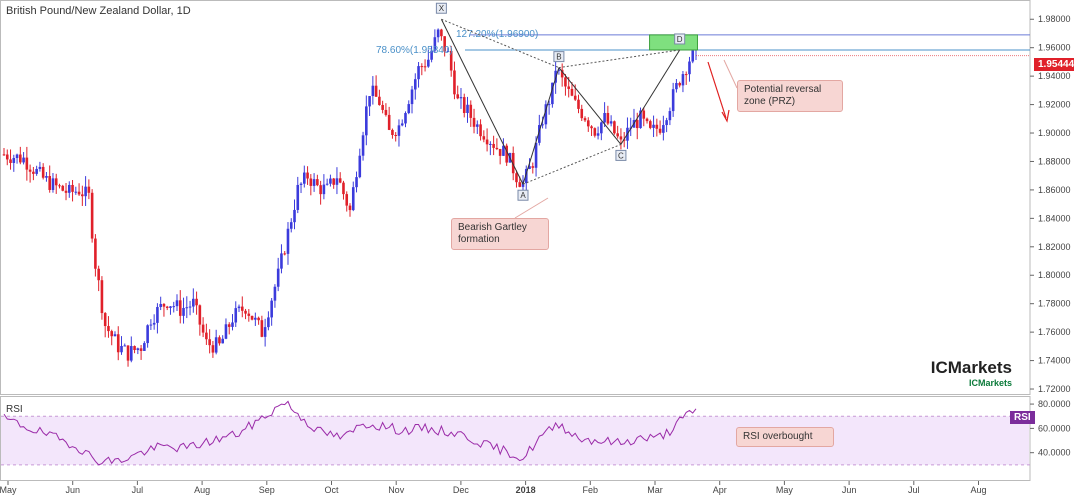 This screenshot has height=497, width=1074. I want to click on prz-callout: Potential reversal zone (PRZ), so click(790, 96).